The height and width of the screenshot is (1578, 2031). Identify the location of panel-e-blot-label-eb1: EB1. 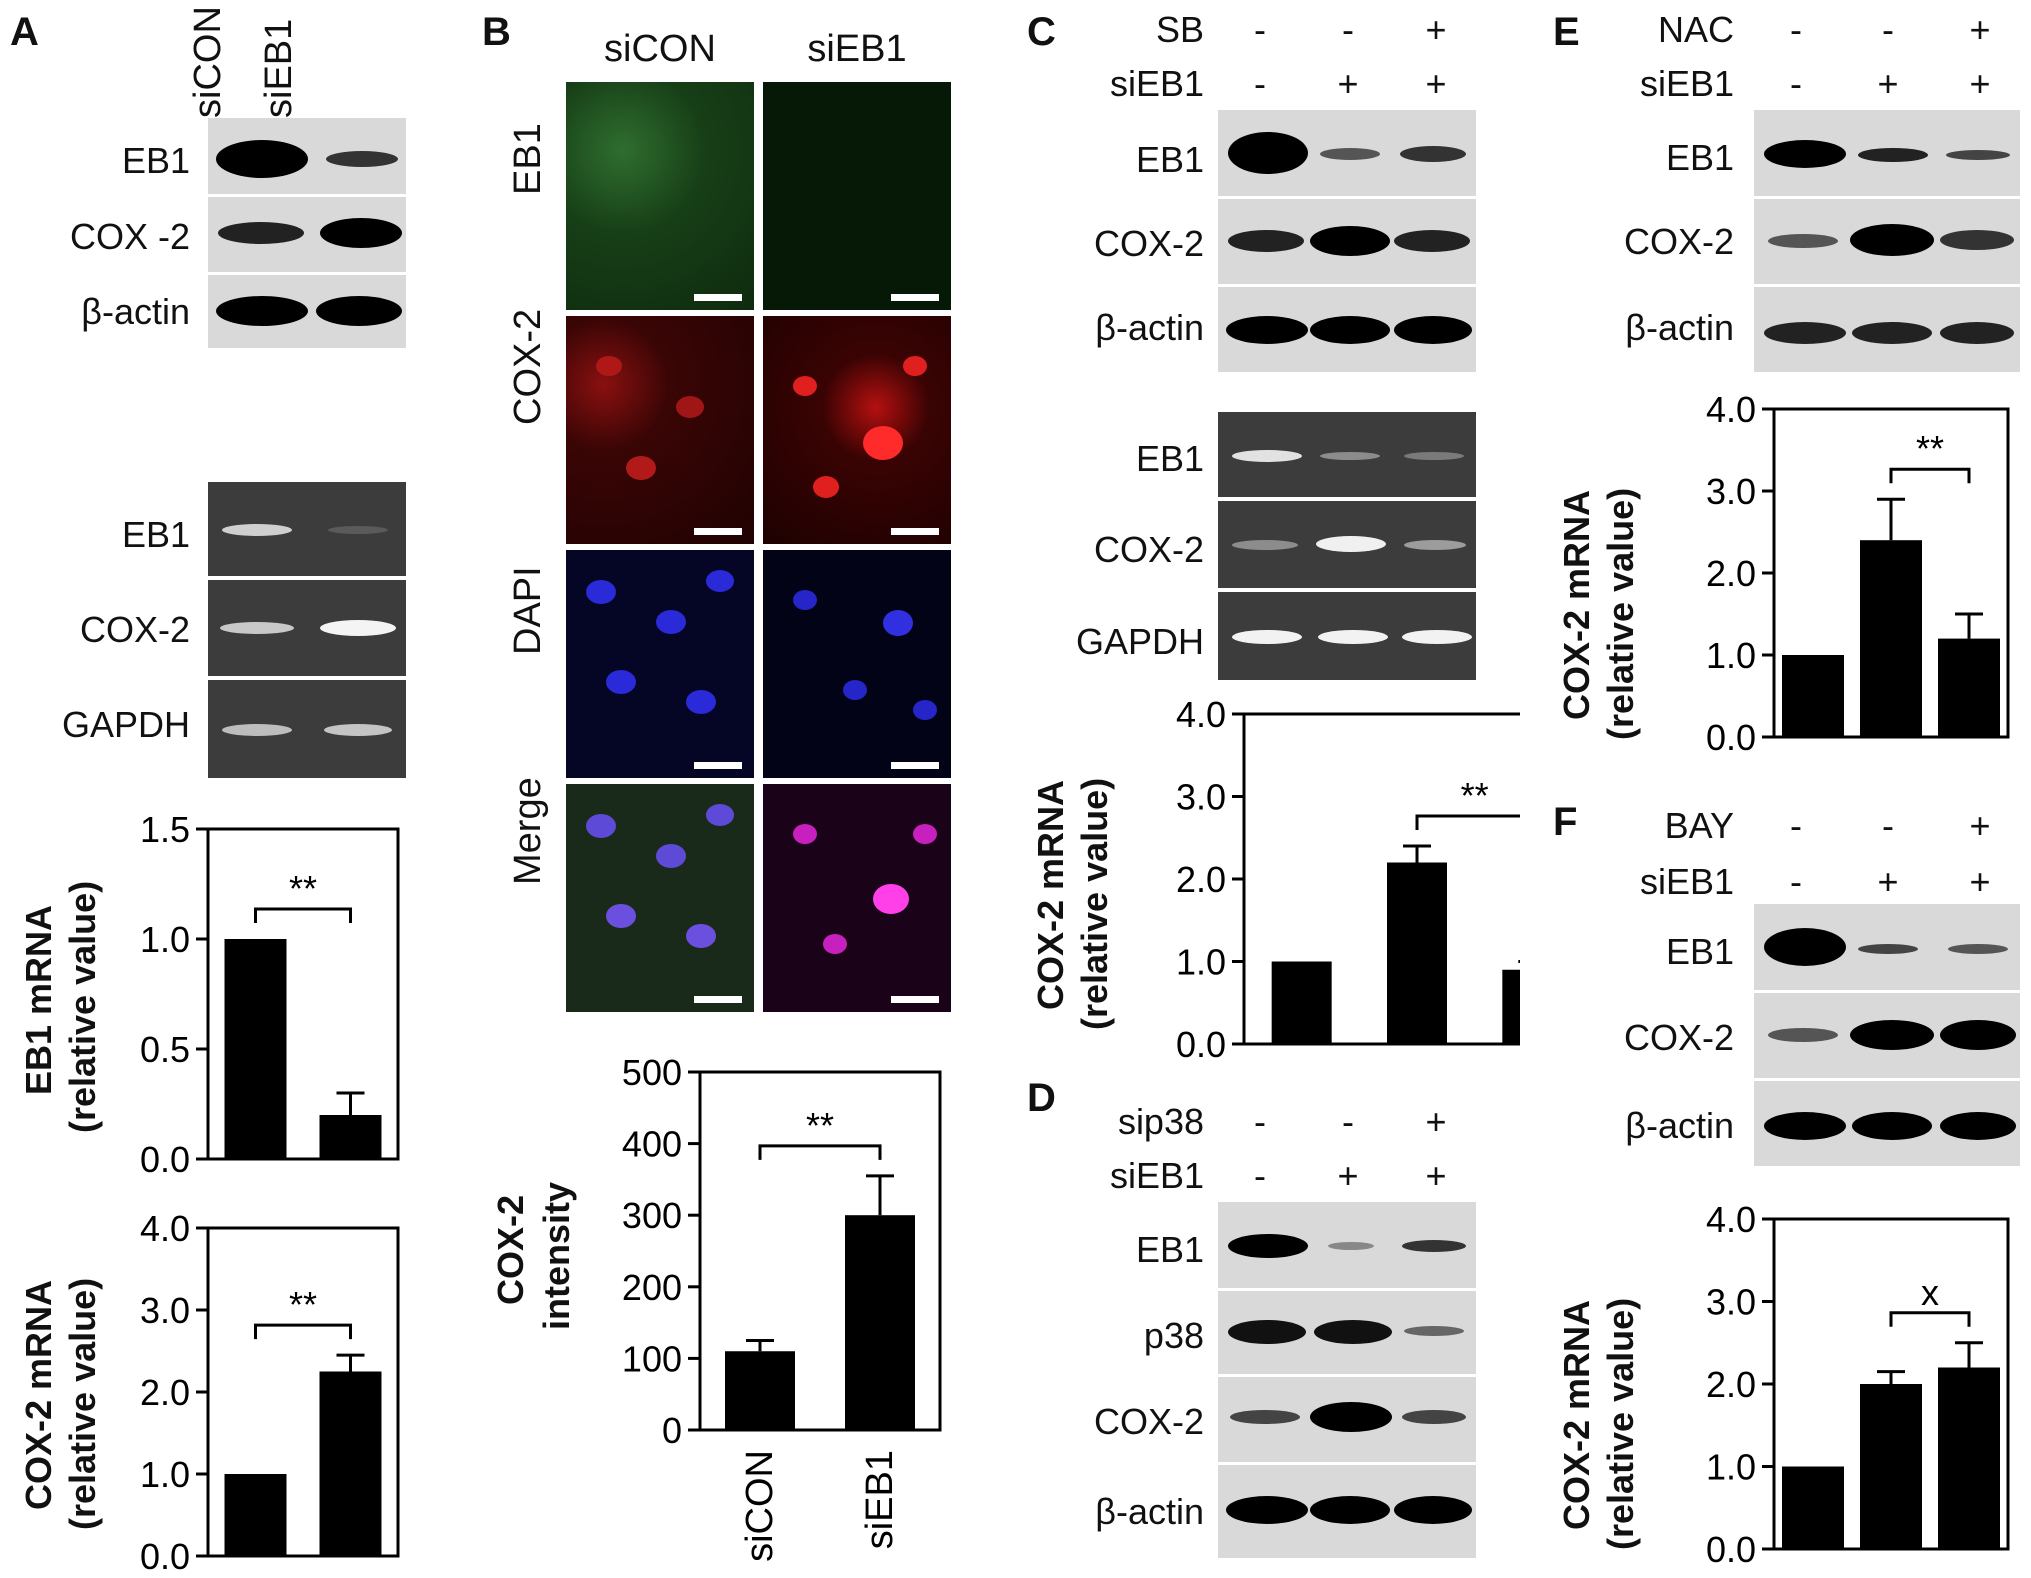
(1699, 157).